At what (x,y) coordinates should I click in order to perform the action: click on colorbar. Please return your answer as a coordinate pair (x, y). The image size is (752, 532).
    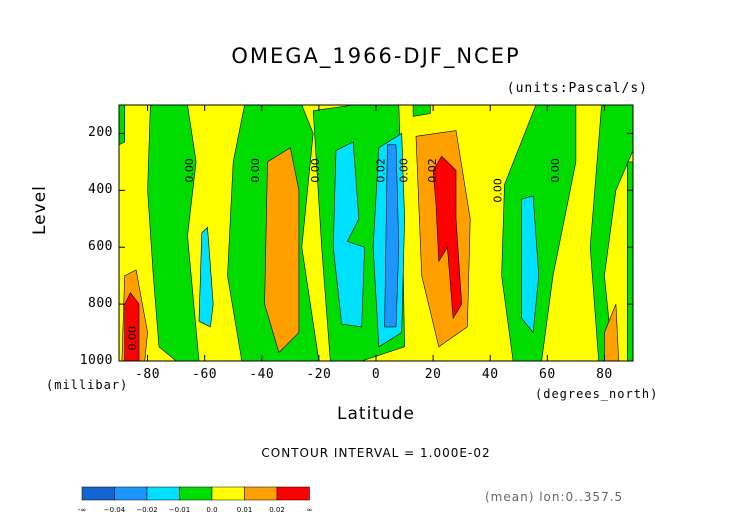
    Looking at the image, I should click on (195, 493).